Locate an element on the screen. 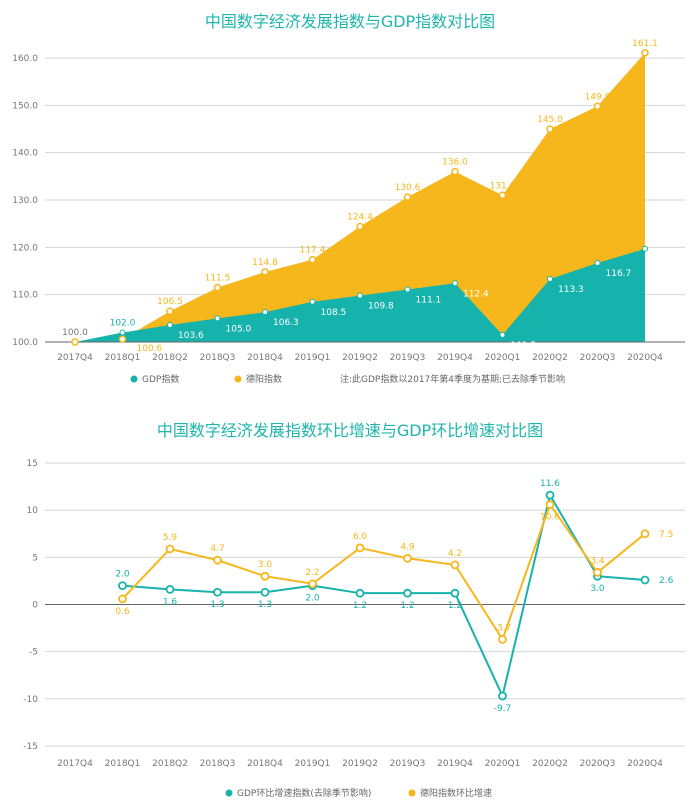  x-tick-label: 2020Q4 is located at coordinates (645, 358).